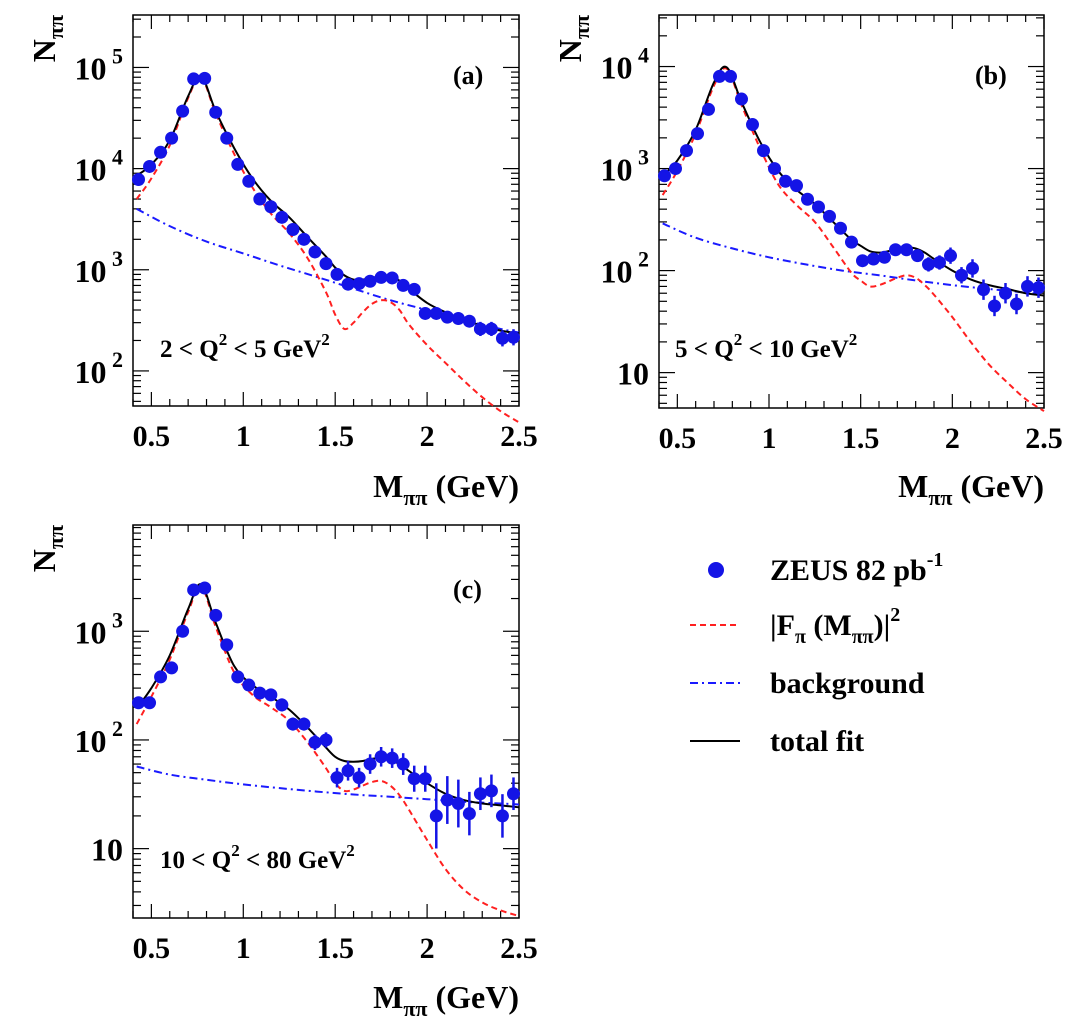 Image resolution: width=1072 pixels, height=1021 pixels. I want to click on panel-label: (a), so click(468, 75).